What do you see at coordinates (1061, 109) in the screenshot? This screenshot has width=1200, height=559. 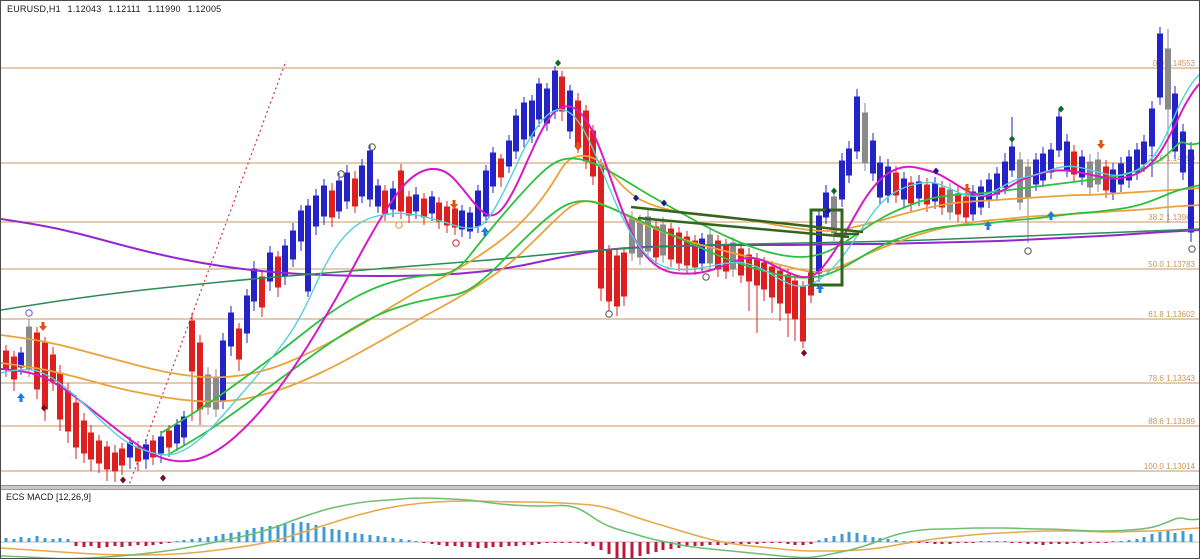 I see `diamond-green-icon` at bounding box center [1061, 109].